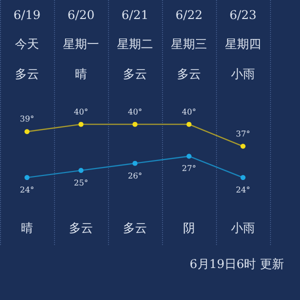  Describe the element at coordinates (135, 175) in the screenshot. I see `data-label: 26°` at that location.